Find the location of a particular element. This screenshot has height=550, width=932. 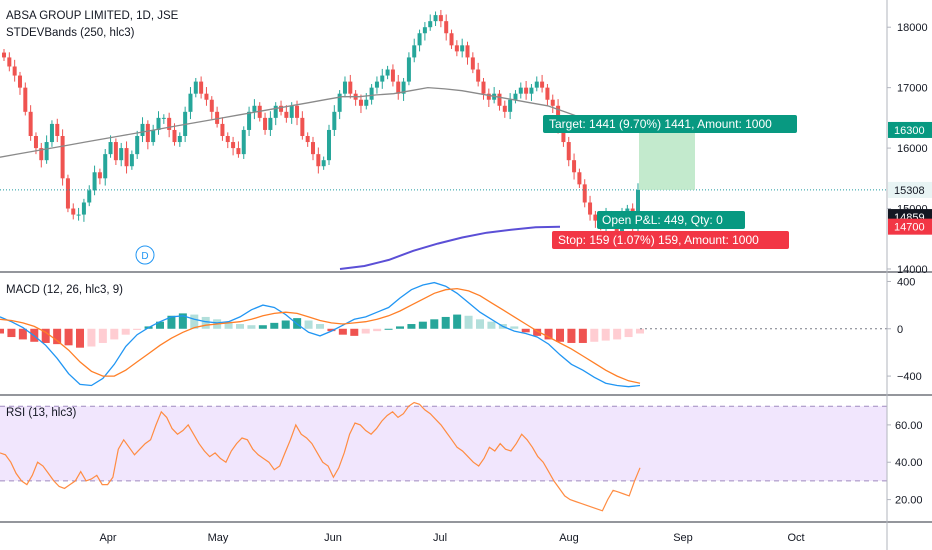

rsi-tick-label: 20.00 is located at coordinates (909, 501).